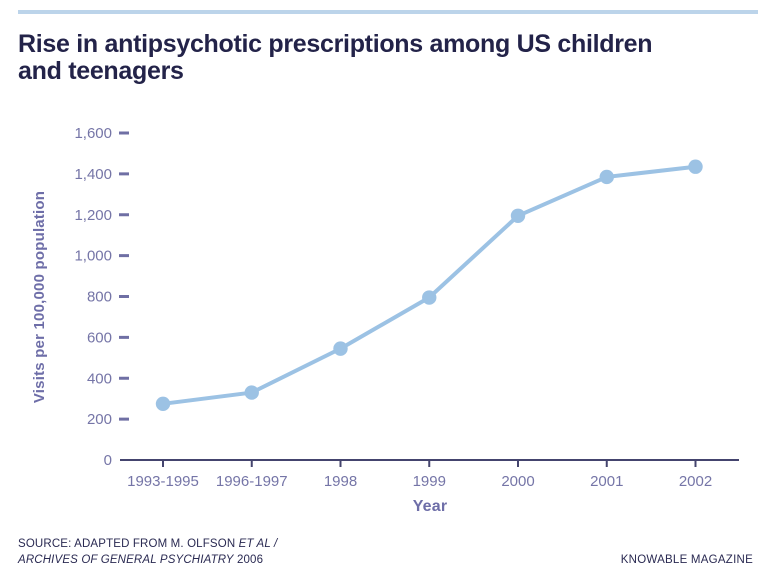 Image resolution: width=771 pixels, height=587 pixels. Describe the element at coordinates (99, 337) in the screenshot. I see `y-tick-label: 600` at that location.